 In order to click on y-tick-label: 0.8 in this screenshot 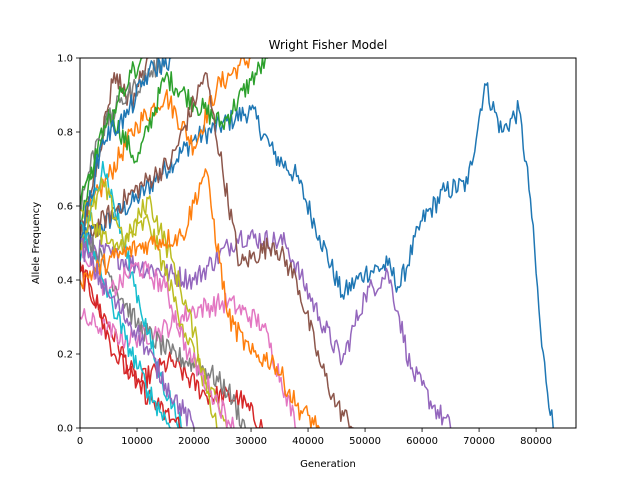, I will do `click(65, 133)`.